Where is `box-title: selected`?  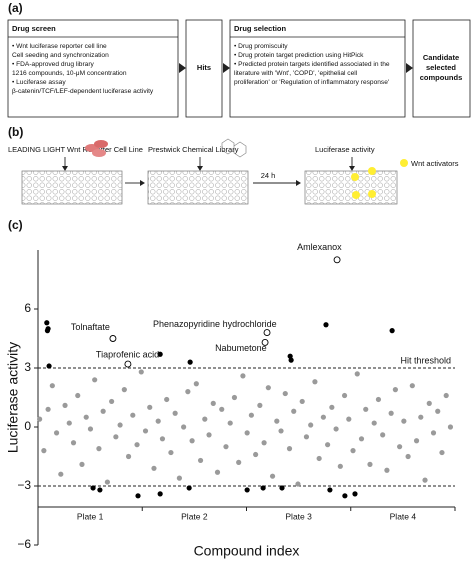
box-title: selected is located at coordinates (441, 67).